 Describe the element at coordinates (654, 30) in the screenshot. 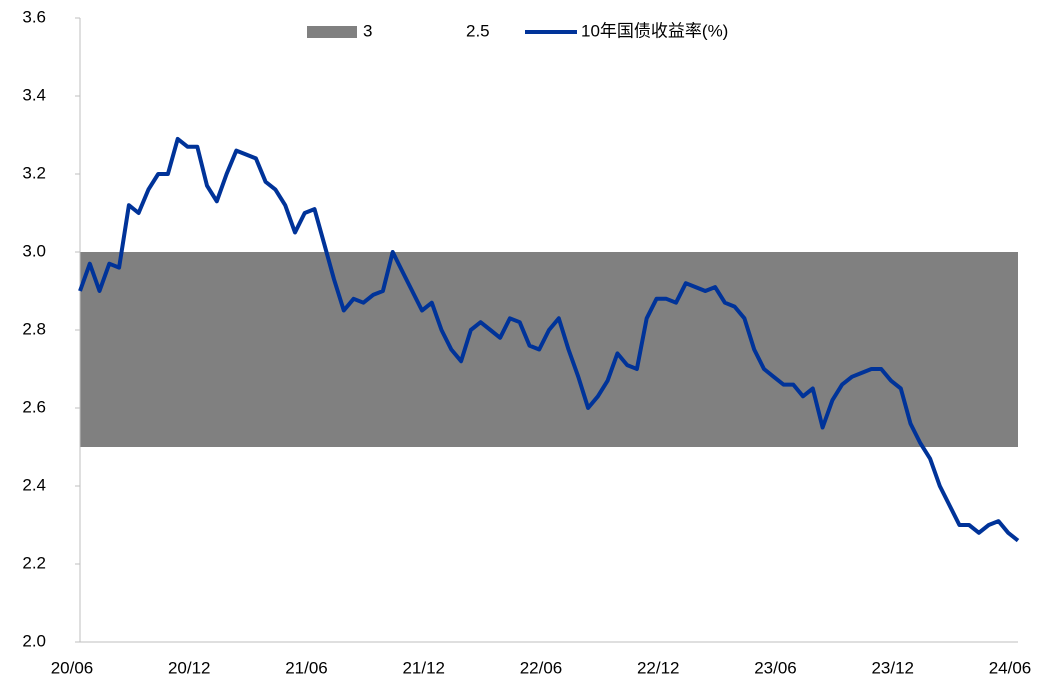

I see `legend-label: 10年国债收益率(%)` at that location.